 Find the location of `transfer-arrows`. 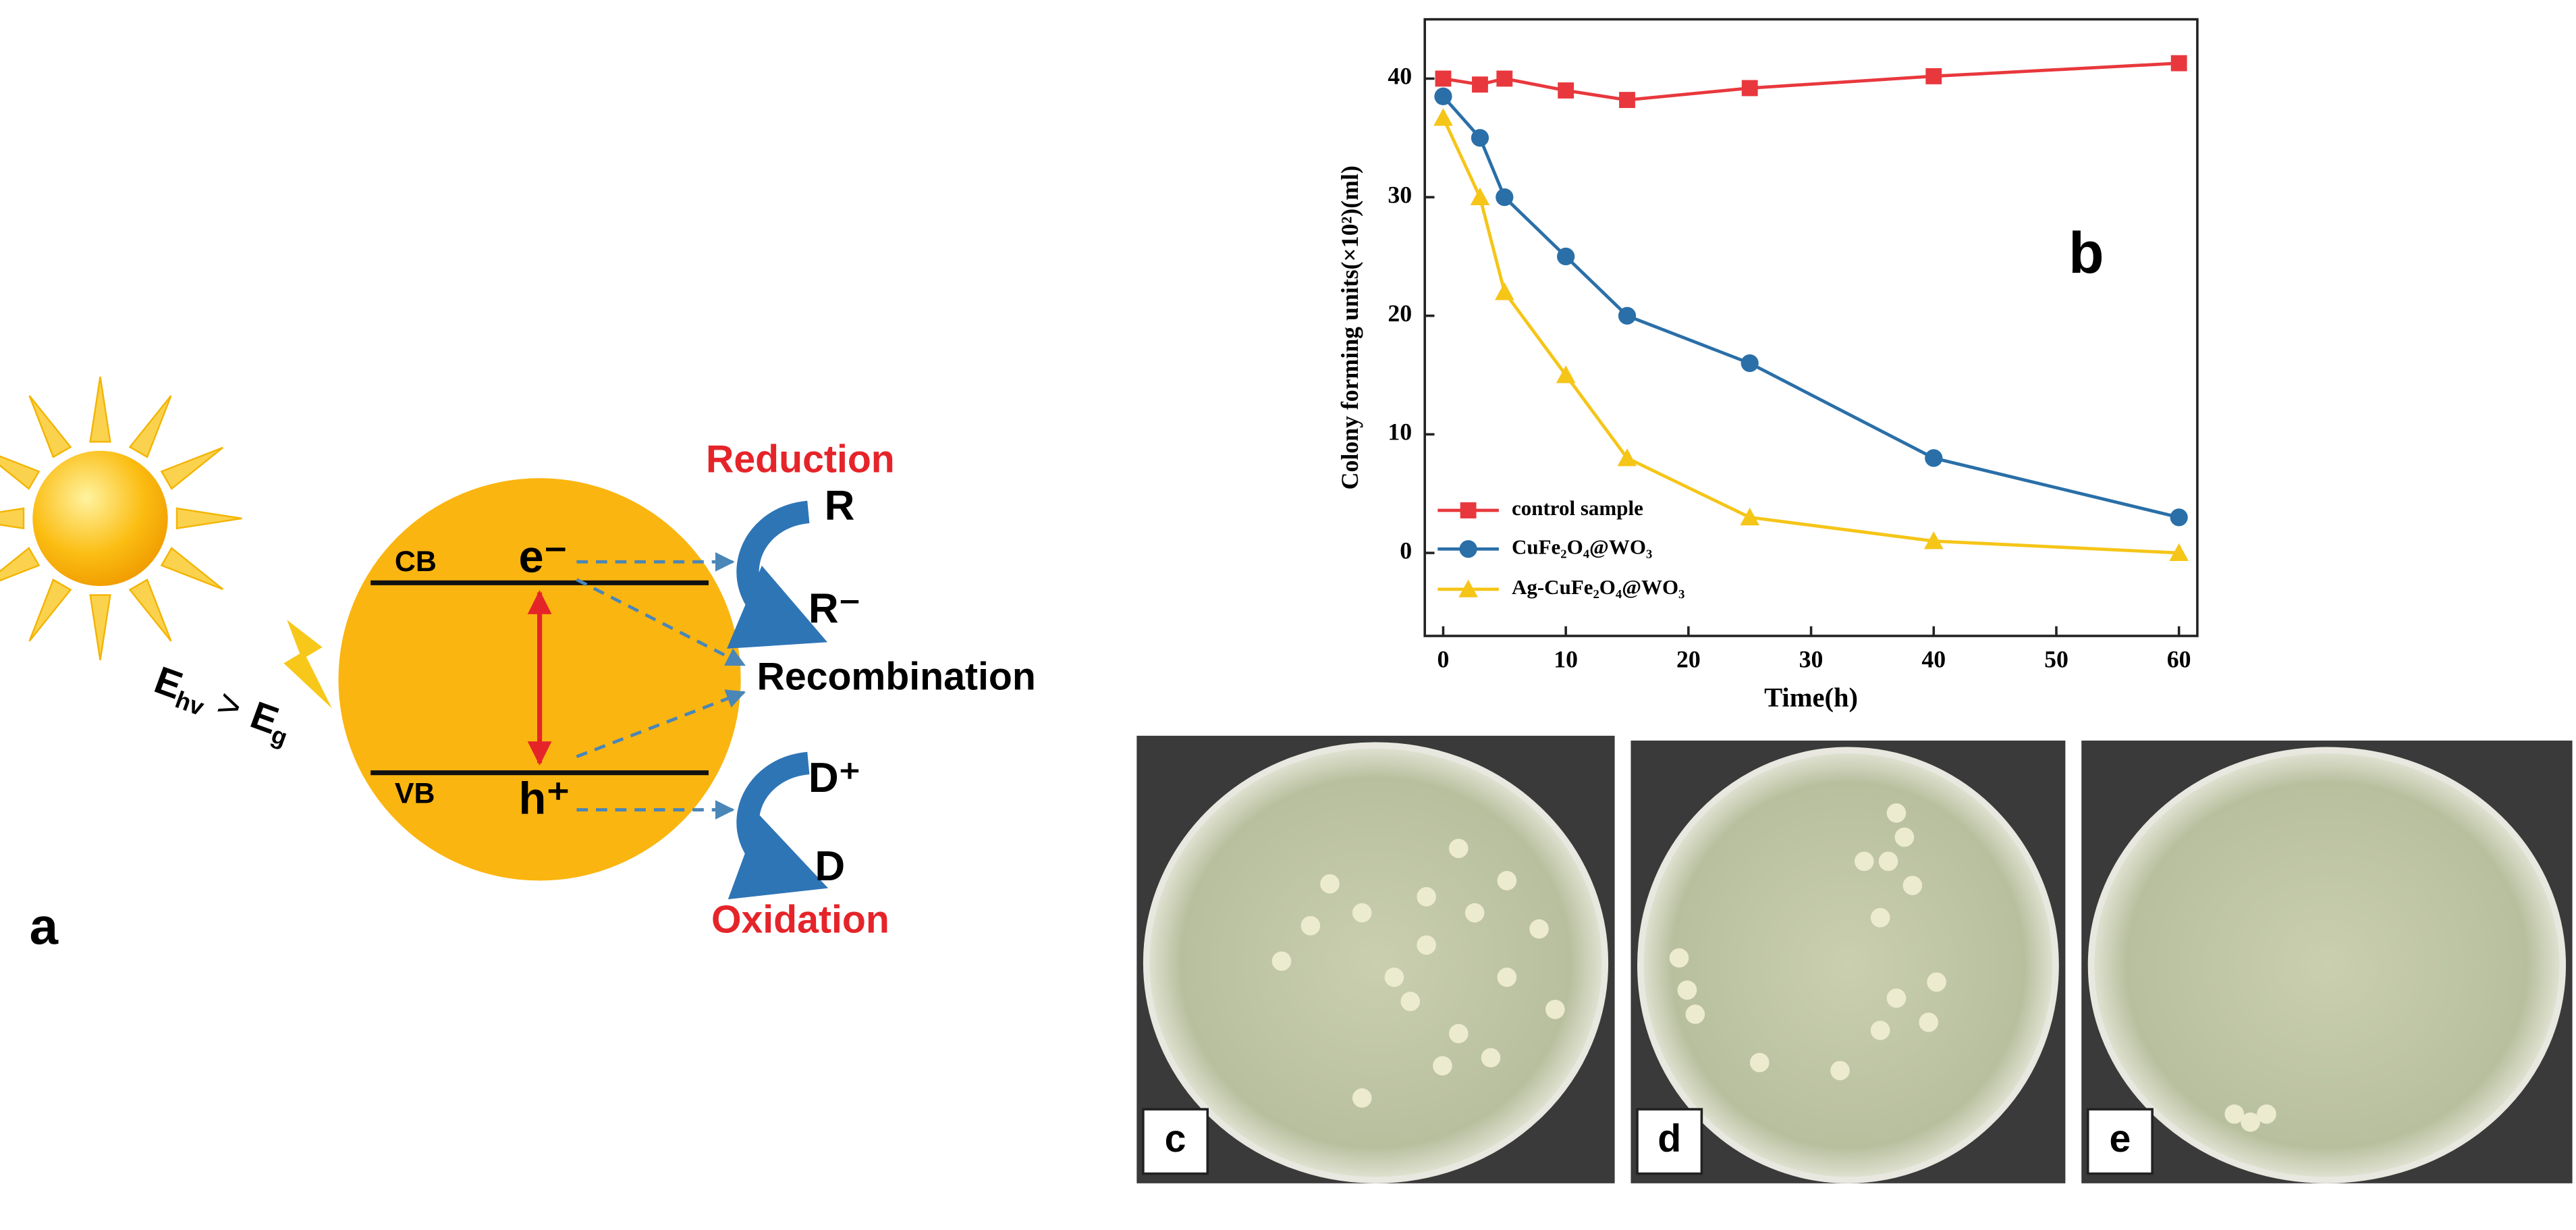

transfer-arrows is located at coordinates (661, 686).